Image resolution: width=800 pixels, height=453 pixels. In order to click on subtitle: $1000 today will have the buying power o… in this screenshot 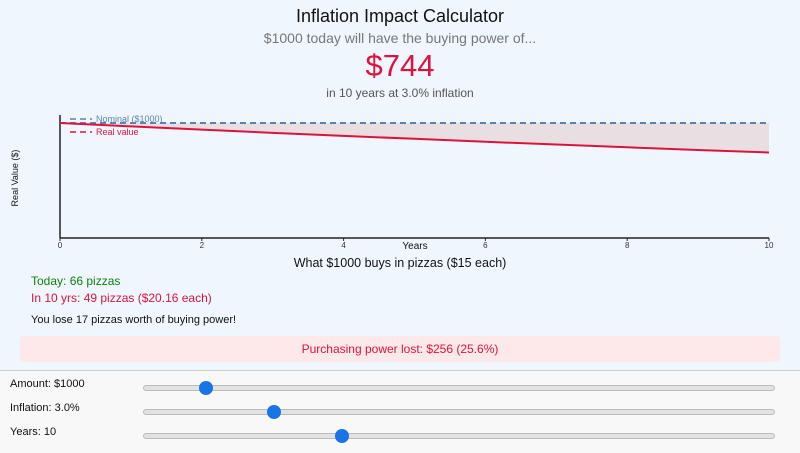, I will do `click(400, 38)`.